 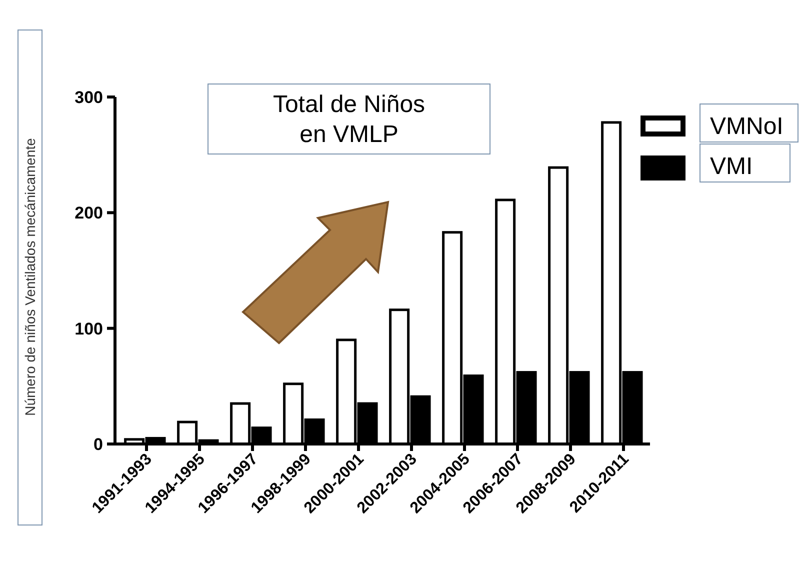 I want to click on y-tick-label: 300, so click(x=88, y=97).